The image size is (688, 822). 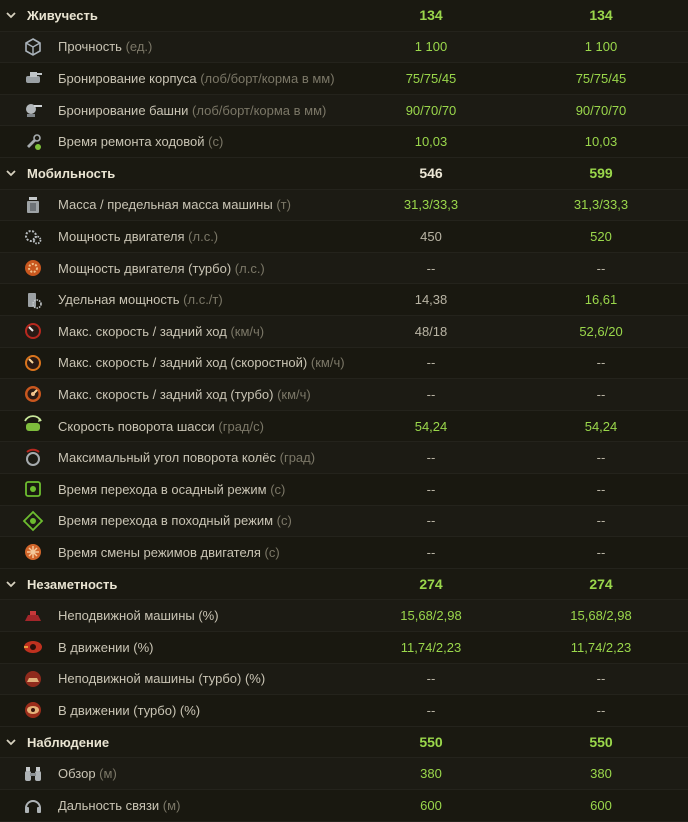 I want to click on section-header: Незаметность 274 274, so click(x=344, y=584).